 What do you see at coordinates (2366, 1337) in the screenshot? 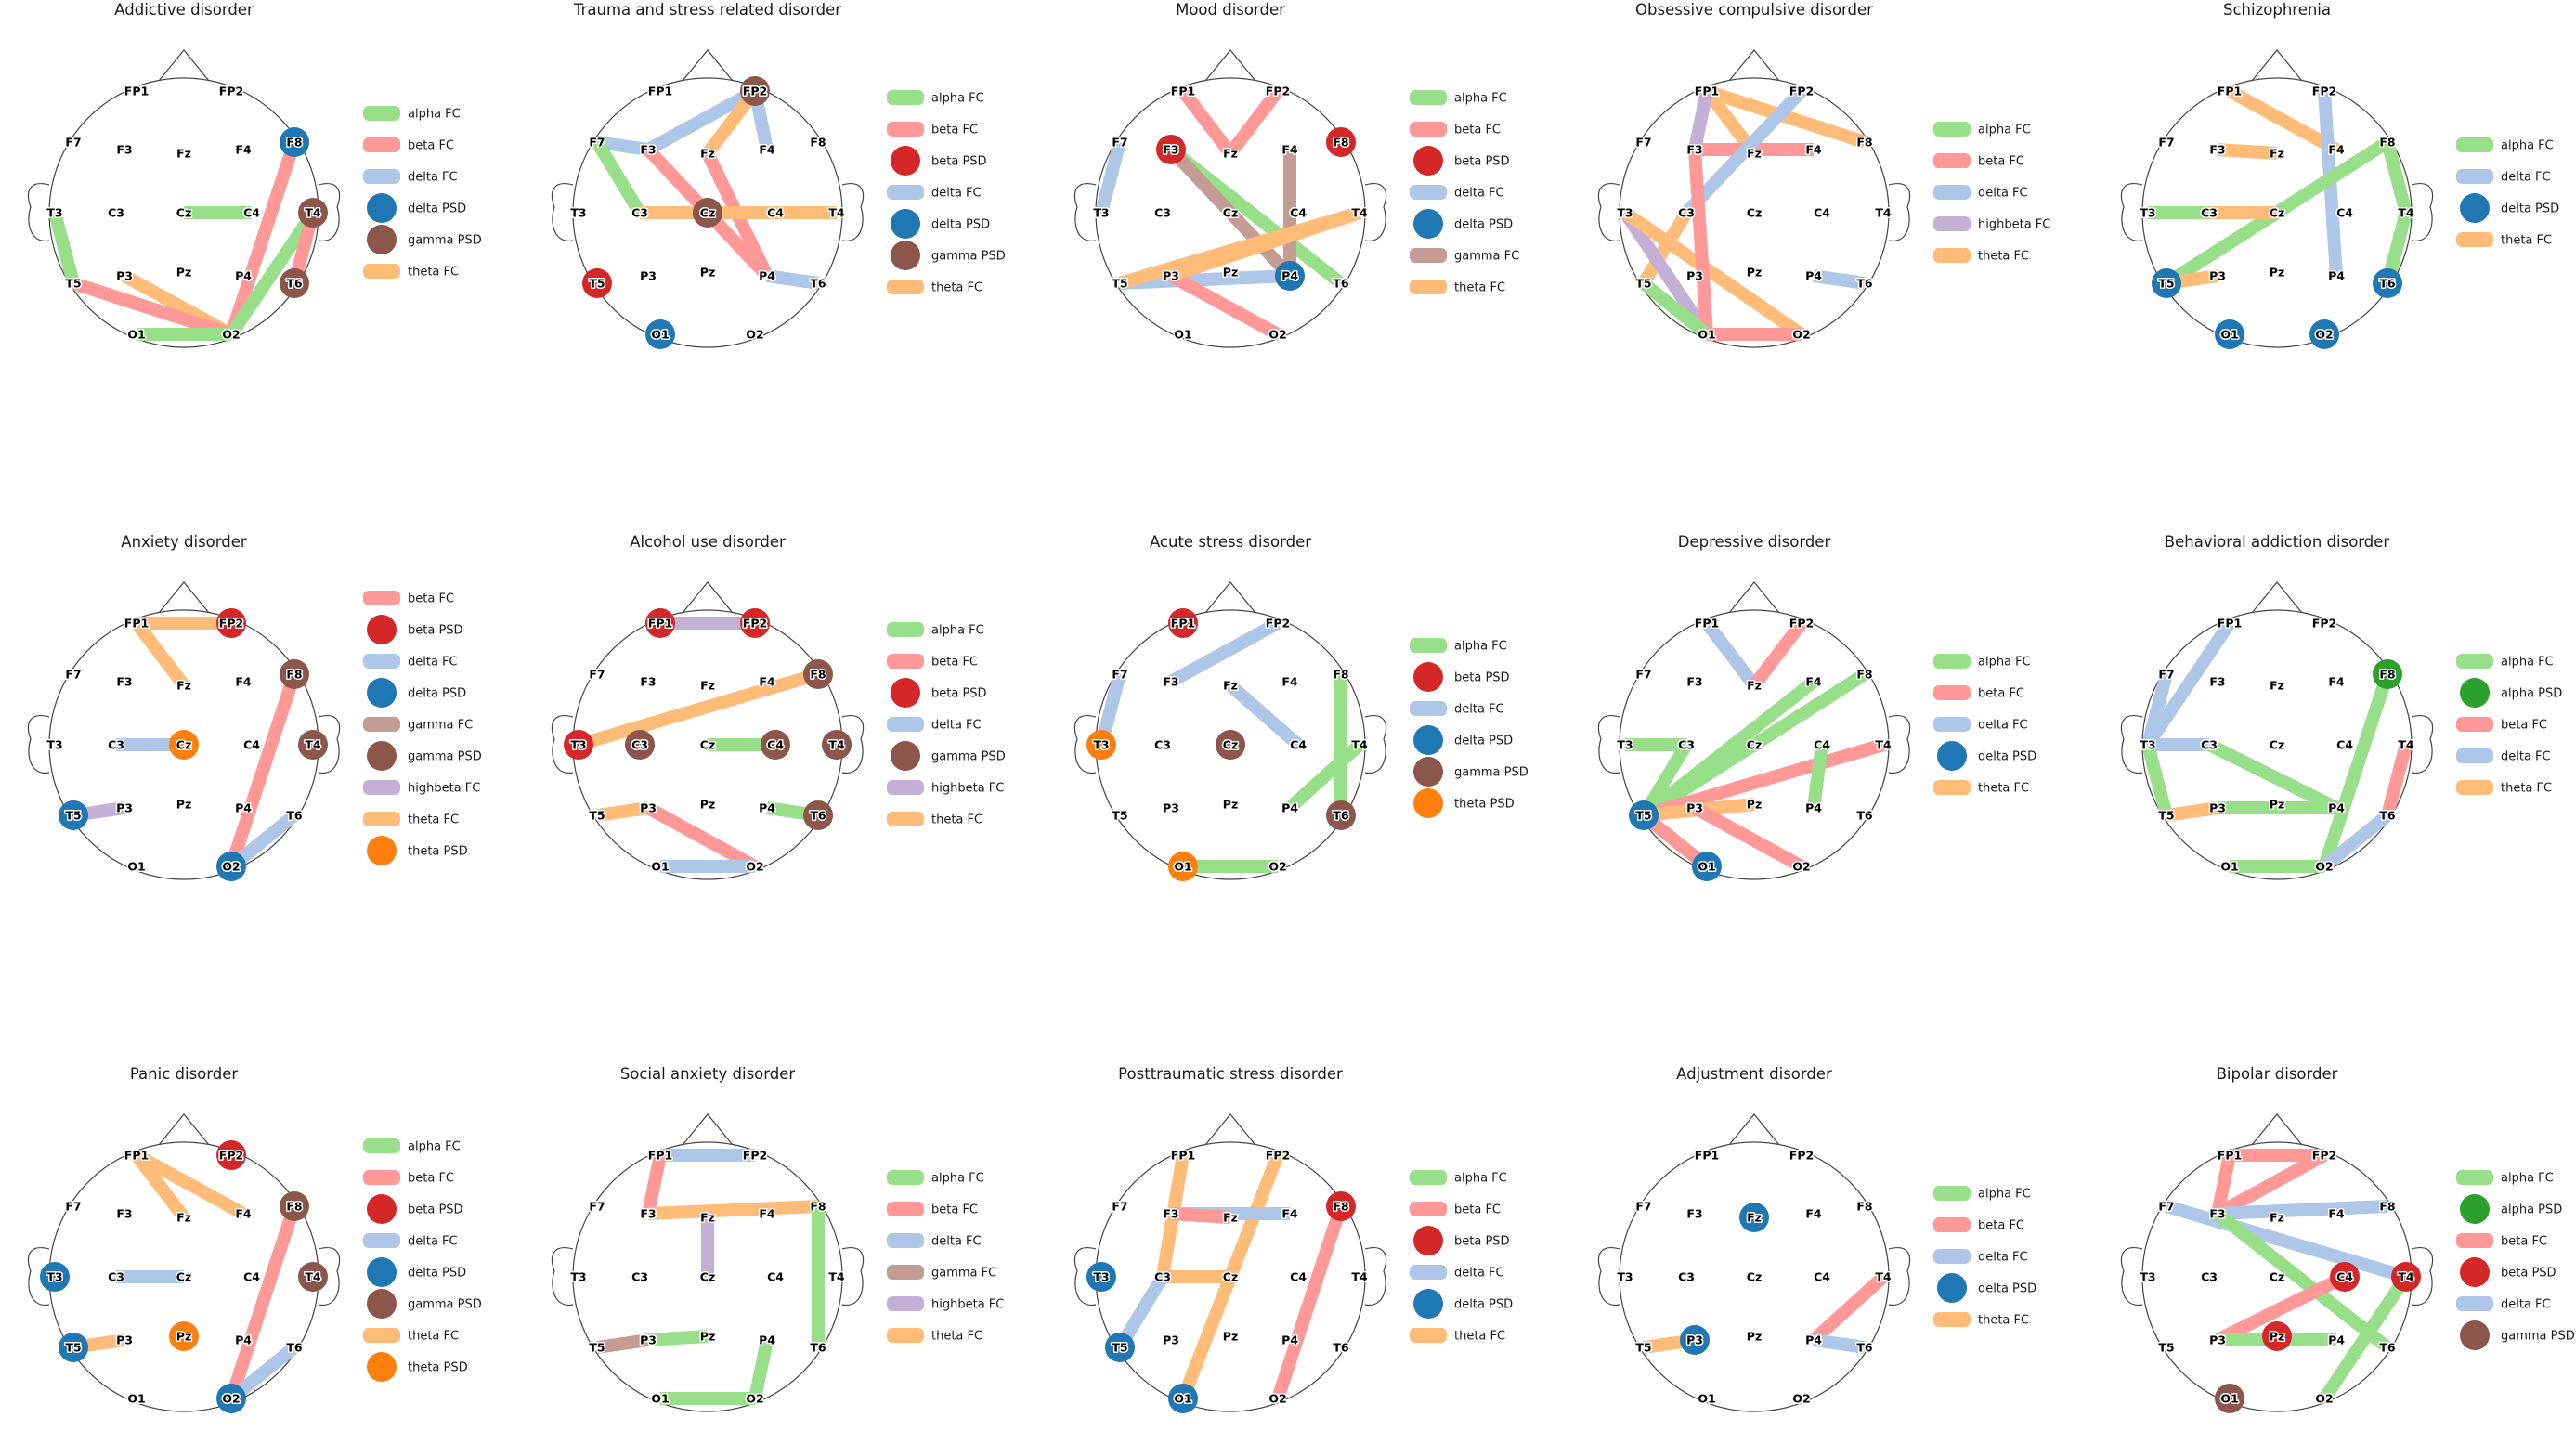
I see `fc-link-t4-o2` at bounding box center [2366, 1337].